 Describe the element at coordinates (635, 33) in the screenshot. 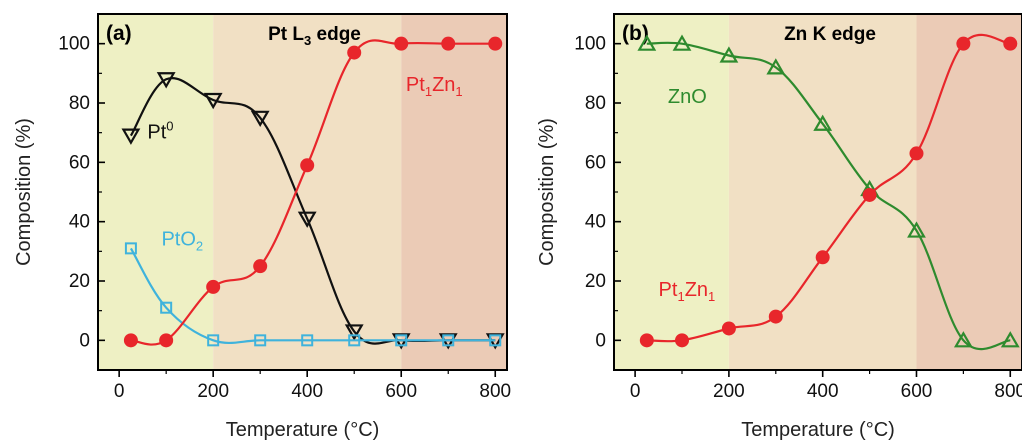

I see `panel-label: (b)` at that location.